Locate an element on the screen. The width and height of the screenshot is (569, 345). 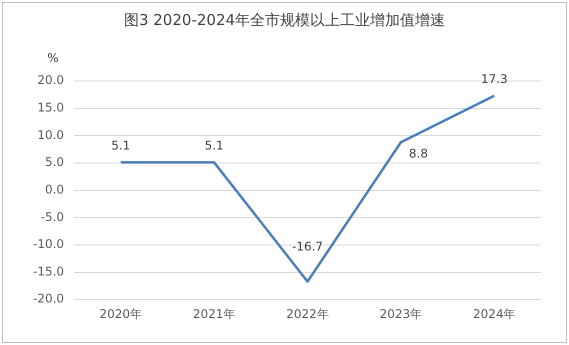
x-tick-label: 2023年 is located at coordinates (401, 313).